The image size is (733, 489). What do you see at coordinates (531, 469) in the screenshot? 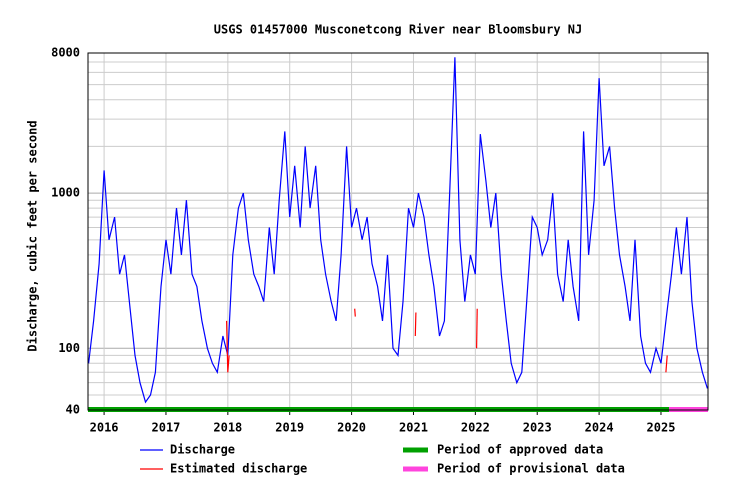
I see `legend-label: Period of provisional data` at bounding box center [531, 469].